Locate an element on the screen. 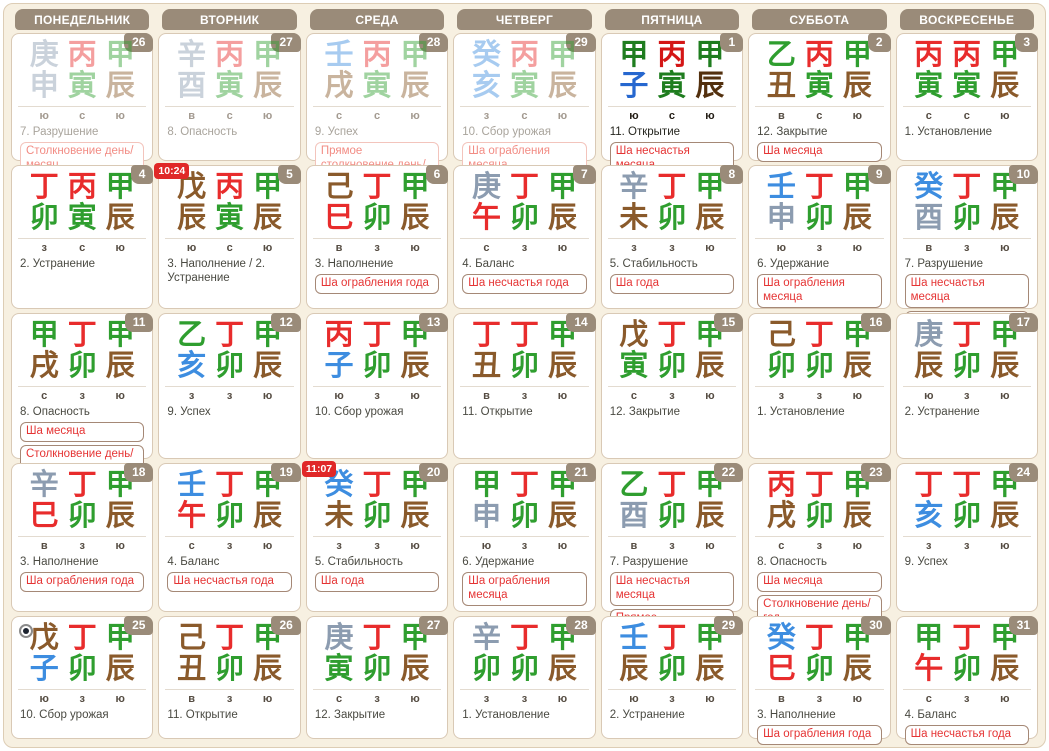 This screenshot has height=751, width=1049. branch-char: 酉 is located at coordinates (929, 217).